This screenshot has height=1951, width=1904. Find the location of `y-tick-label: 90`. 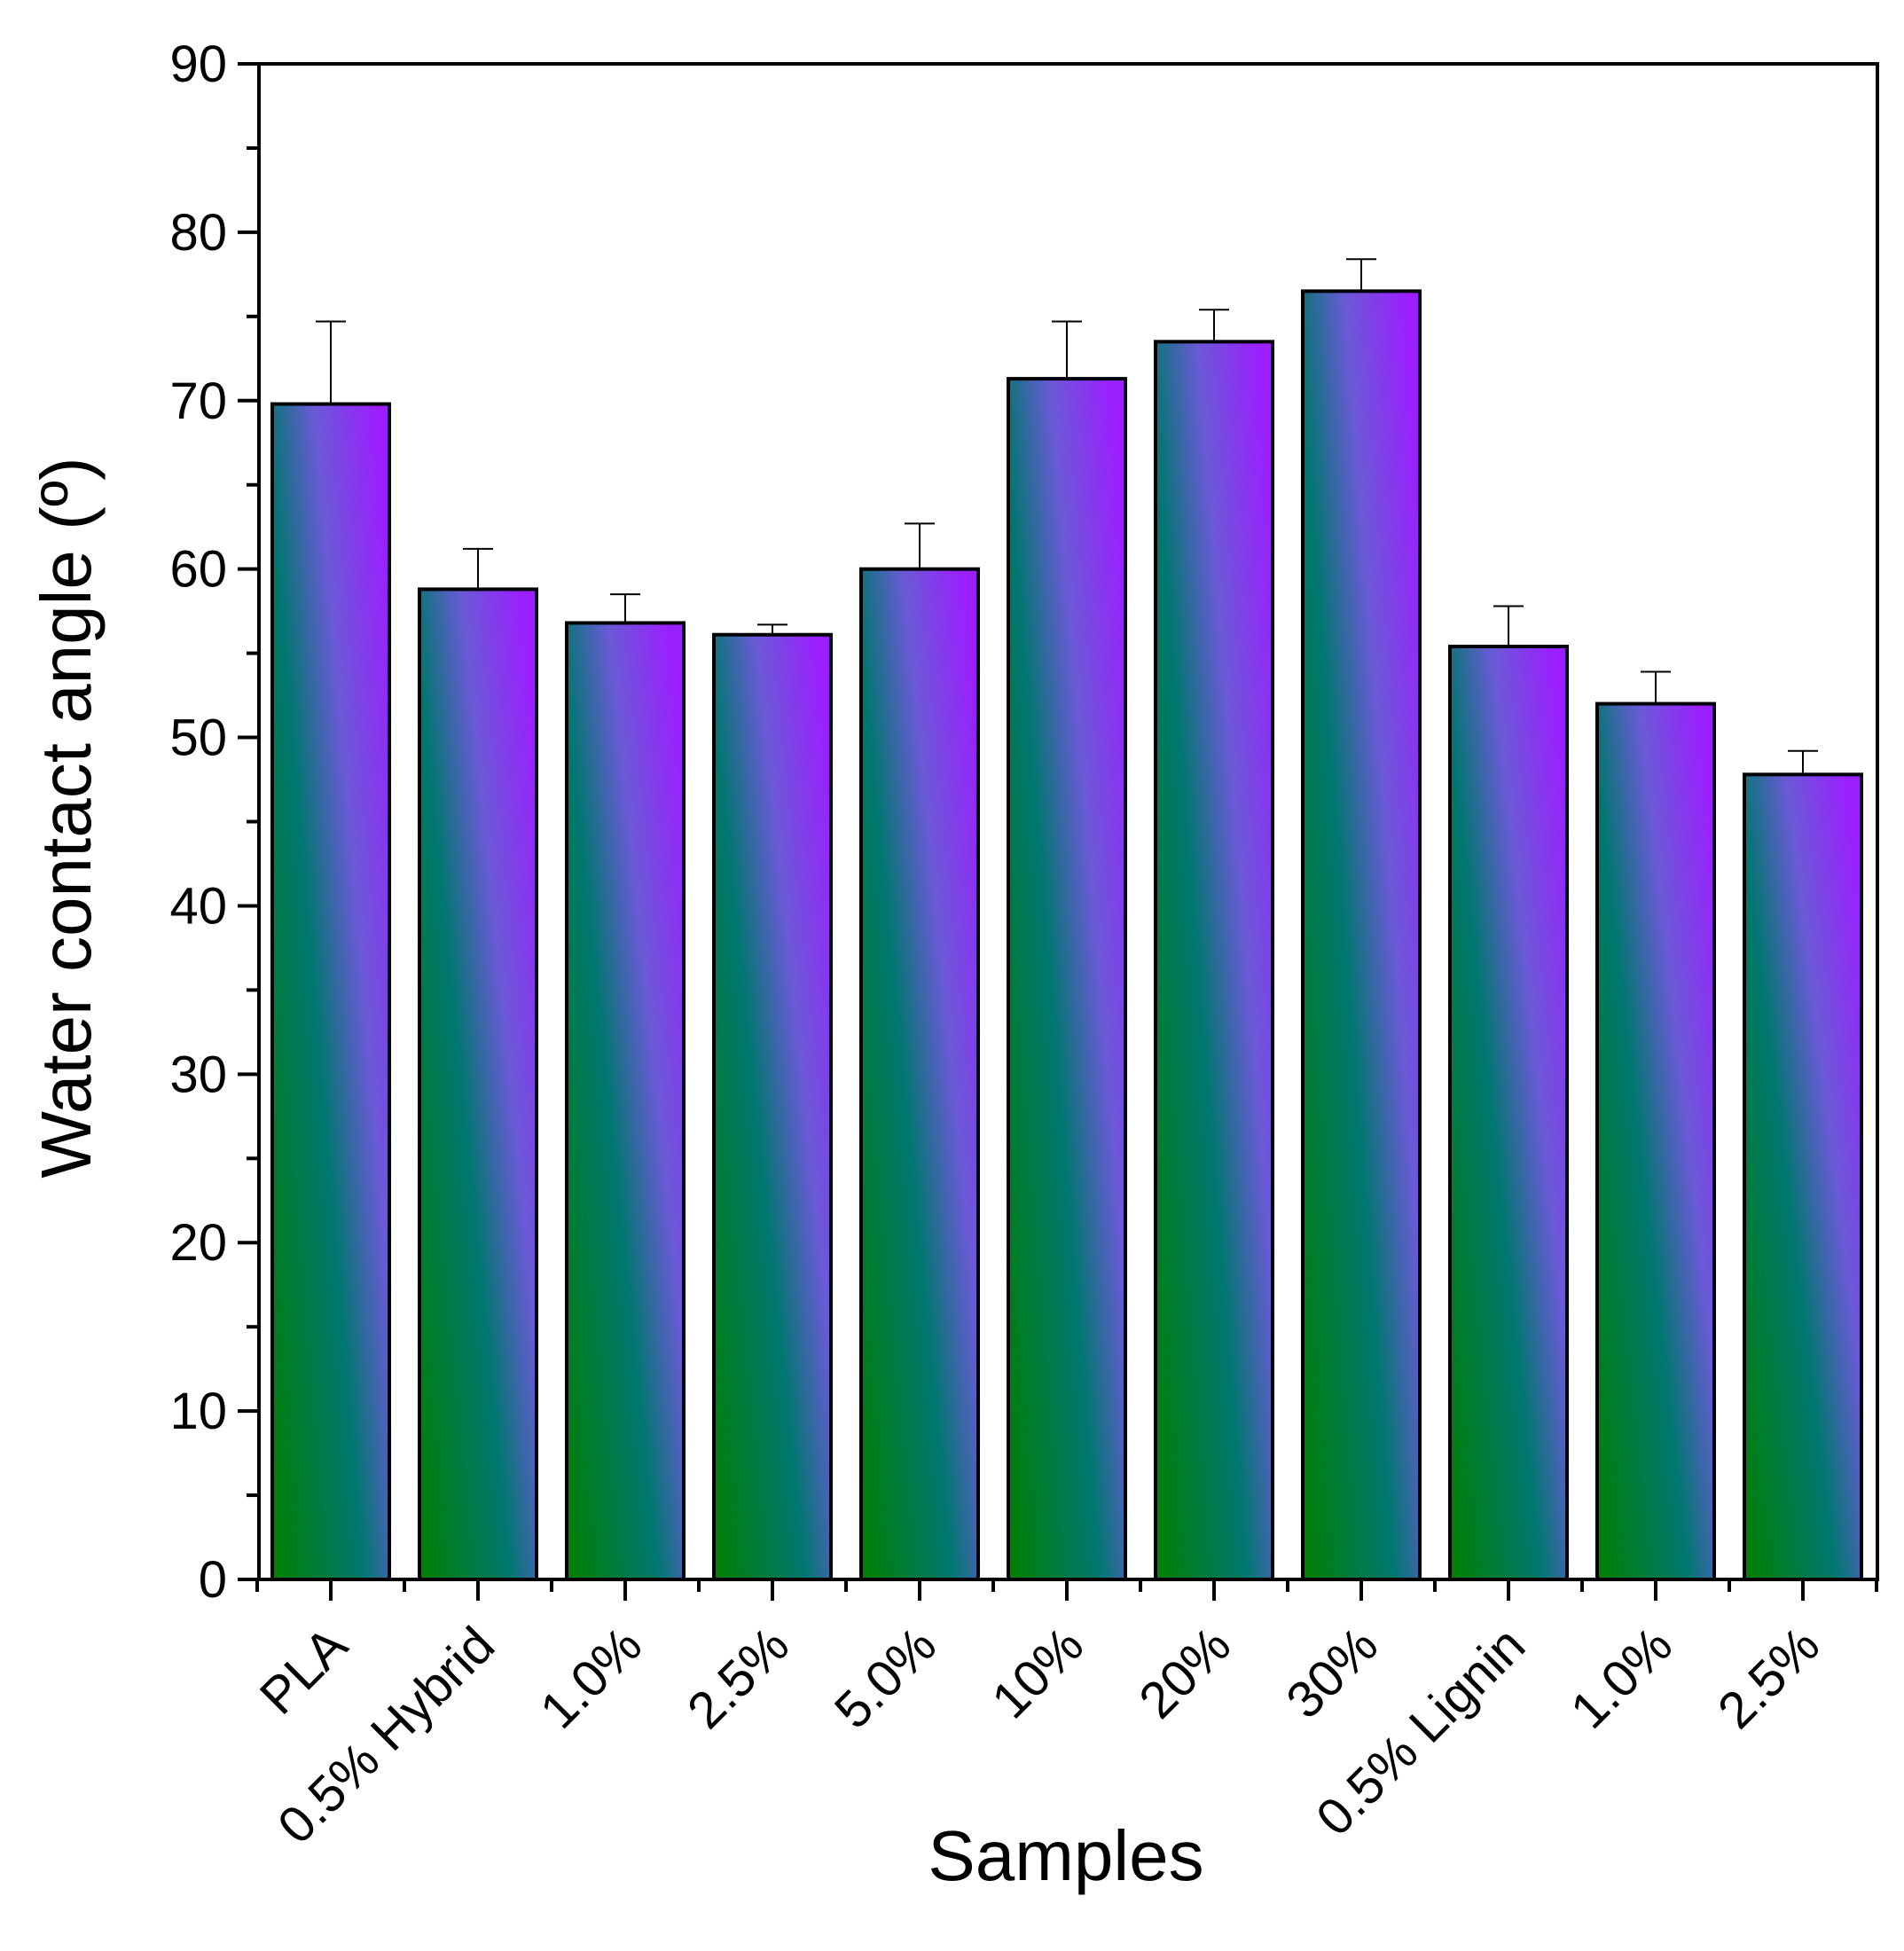

y-tick-label: 90 is located at coordinates (198, 64).